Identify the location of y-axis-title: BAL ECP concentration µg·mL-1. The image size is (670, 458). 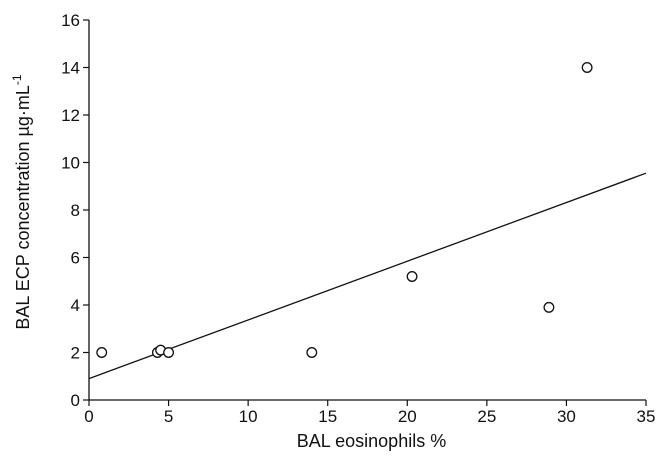
(21, 201).